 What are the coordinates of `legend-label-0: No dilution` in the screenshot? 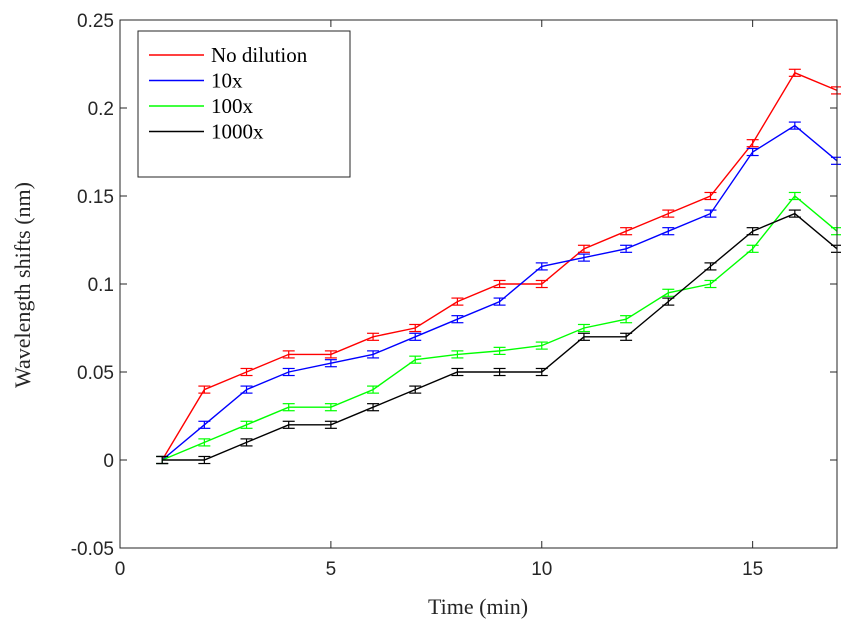 It's located at (259, 55).